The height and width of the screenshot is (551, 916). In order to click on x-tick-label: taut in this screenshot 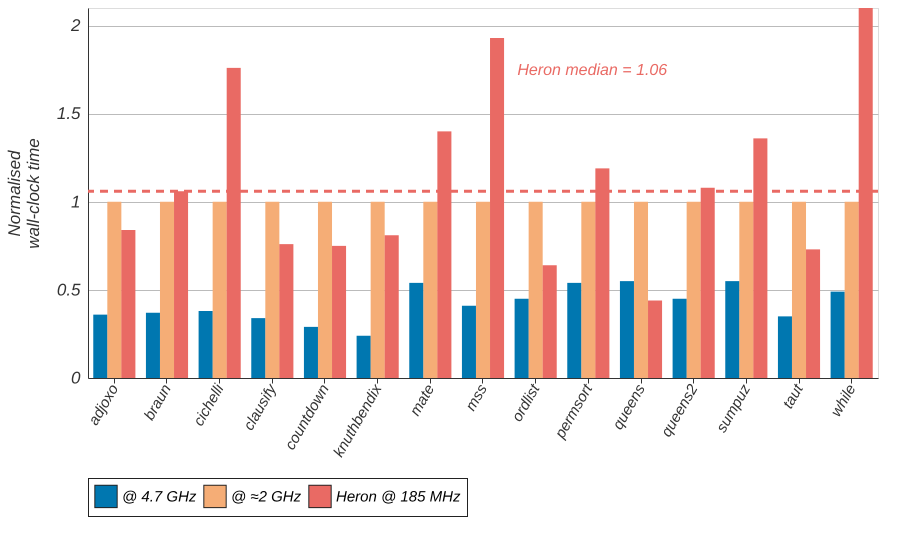, I will do `click(794, 396)`.